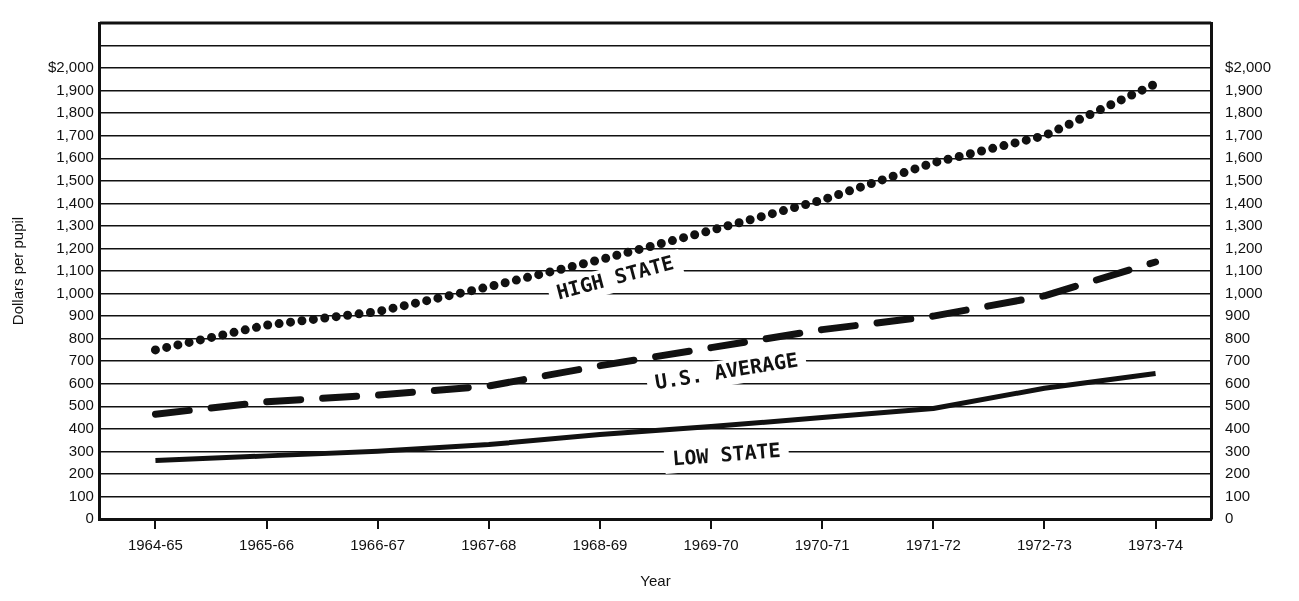  Describe the element at coordinates (822, 545) in the screenshot. I see `x-tick-label: 1970-71` at that location.